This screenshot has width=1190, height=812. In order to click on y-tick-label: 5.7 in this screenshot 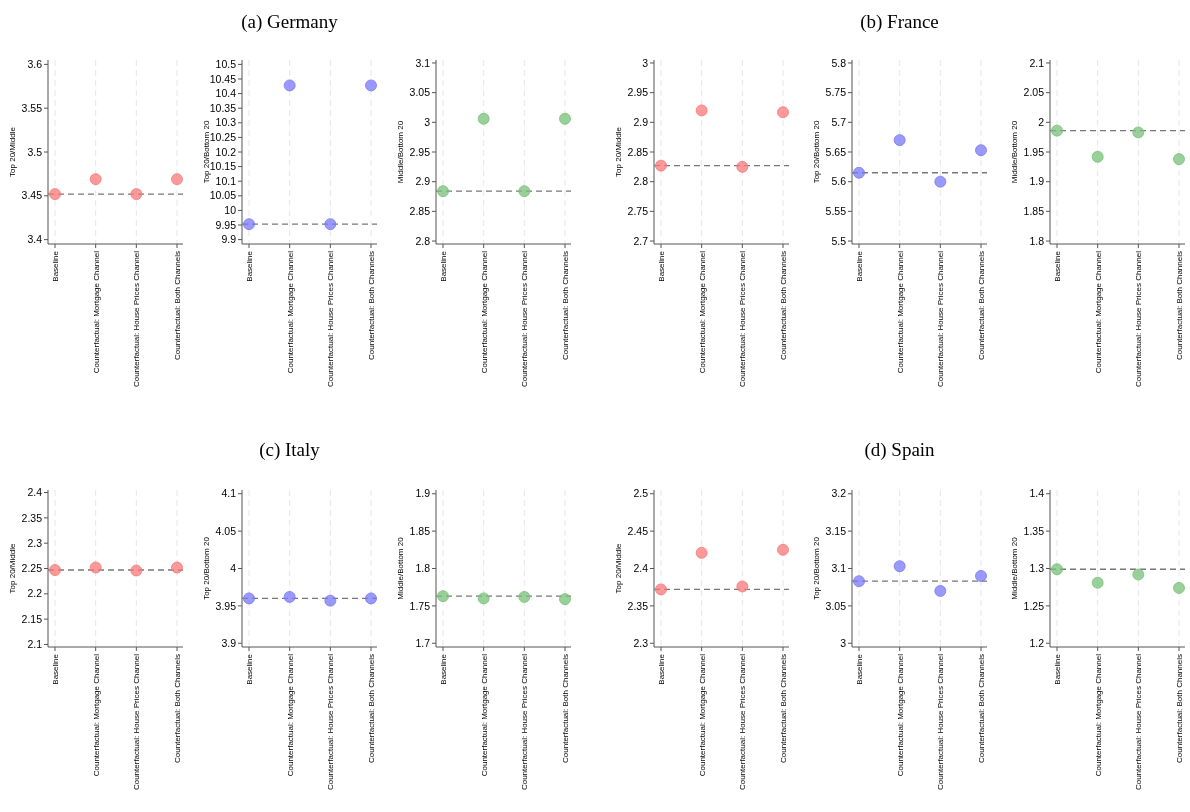, I will do `click(839, 122)`.